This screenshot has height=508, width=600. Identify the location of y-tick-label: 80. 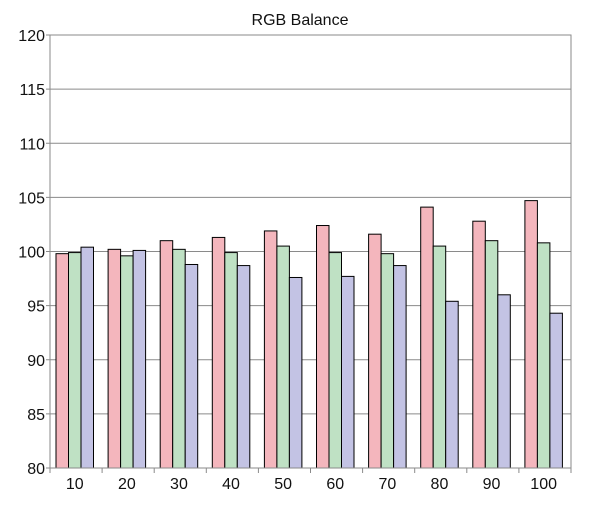
(36, 469).